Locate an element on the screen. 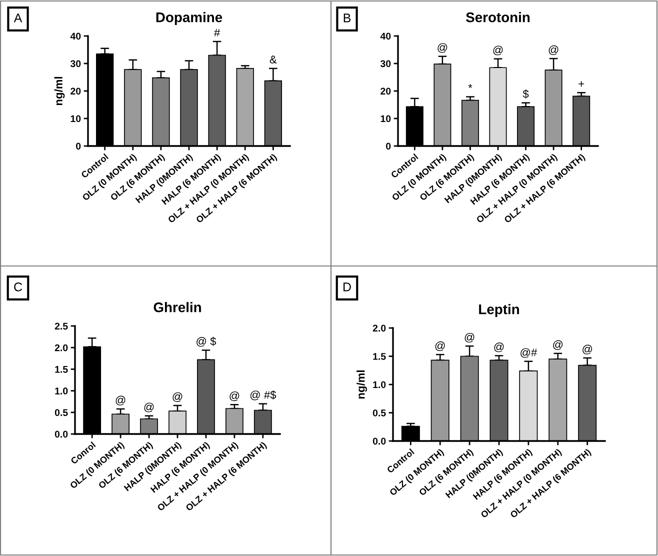 This screenshot has height=556, width=658. chart-title: Leptin is located at coordinates (499, 310).